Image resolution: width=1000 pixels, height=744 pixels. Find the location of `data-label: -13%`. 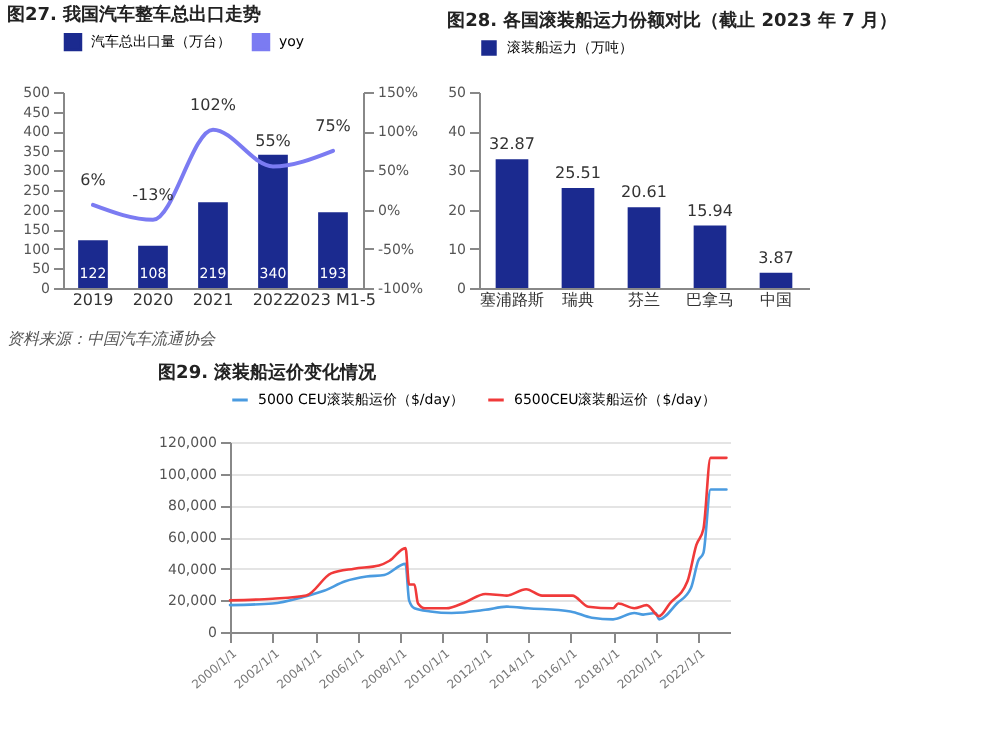

data-label: -13% is located at coordinates (153, 194).